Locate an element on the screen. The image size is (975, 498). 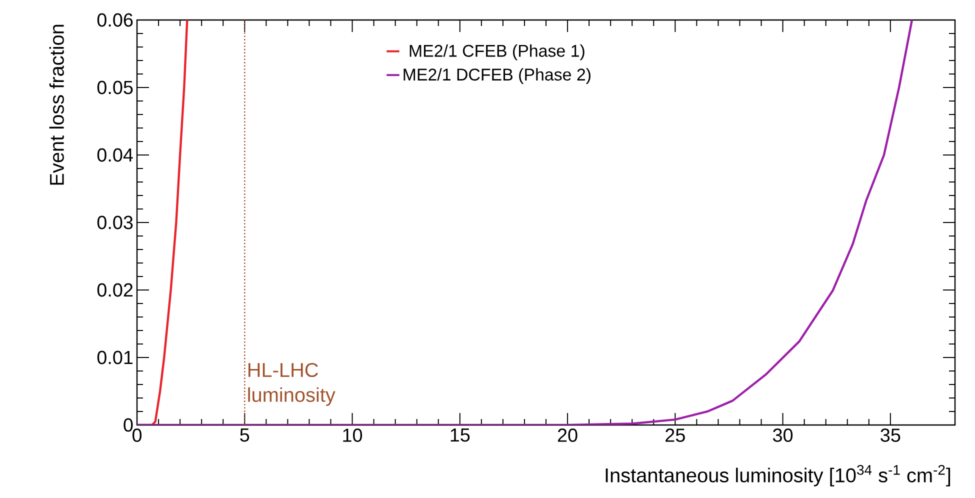
x-axis-title: Instantaneous luminosity [10$^{34}$ s$^{-1}$ cm$^{-2}$] is located at coordinates (778, 475).